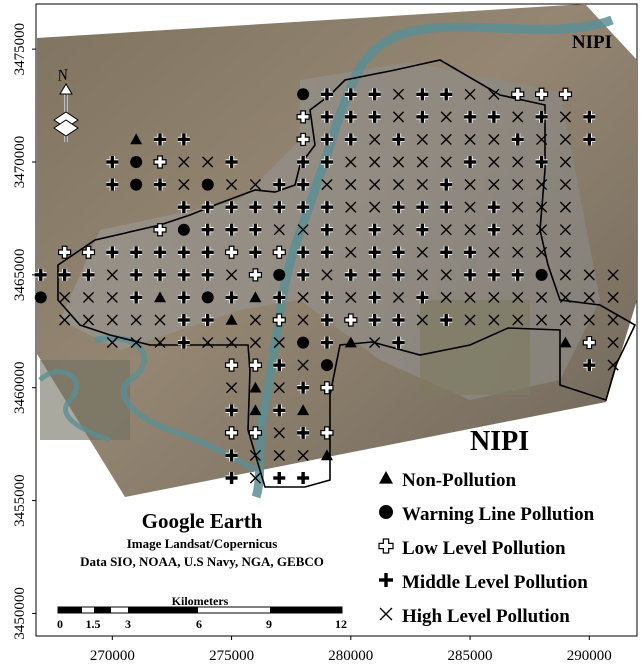 Image resolution: width=641 pixels, height=671 pixels. Describe the element at coordinates (20, 162) in the screenshot. I see `y-tick-label: 3470000` at that location.